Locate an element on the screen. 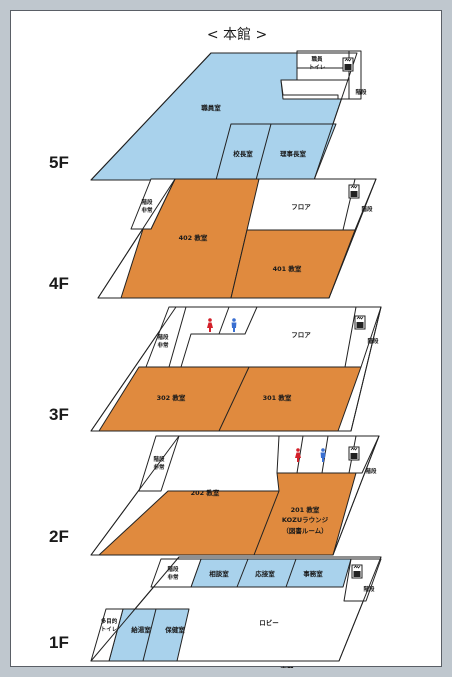  room-reception: 応接室 is located at coordinates (264, 573).